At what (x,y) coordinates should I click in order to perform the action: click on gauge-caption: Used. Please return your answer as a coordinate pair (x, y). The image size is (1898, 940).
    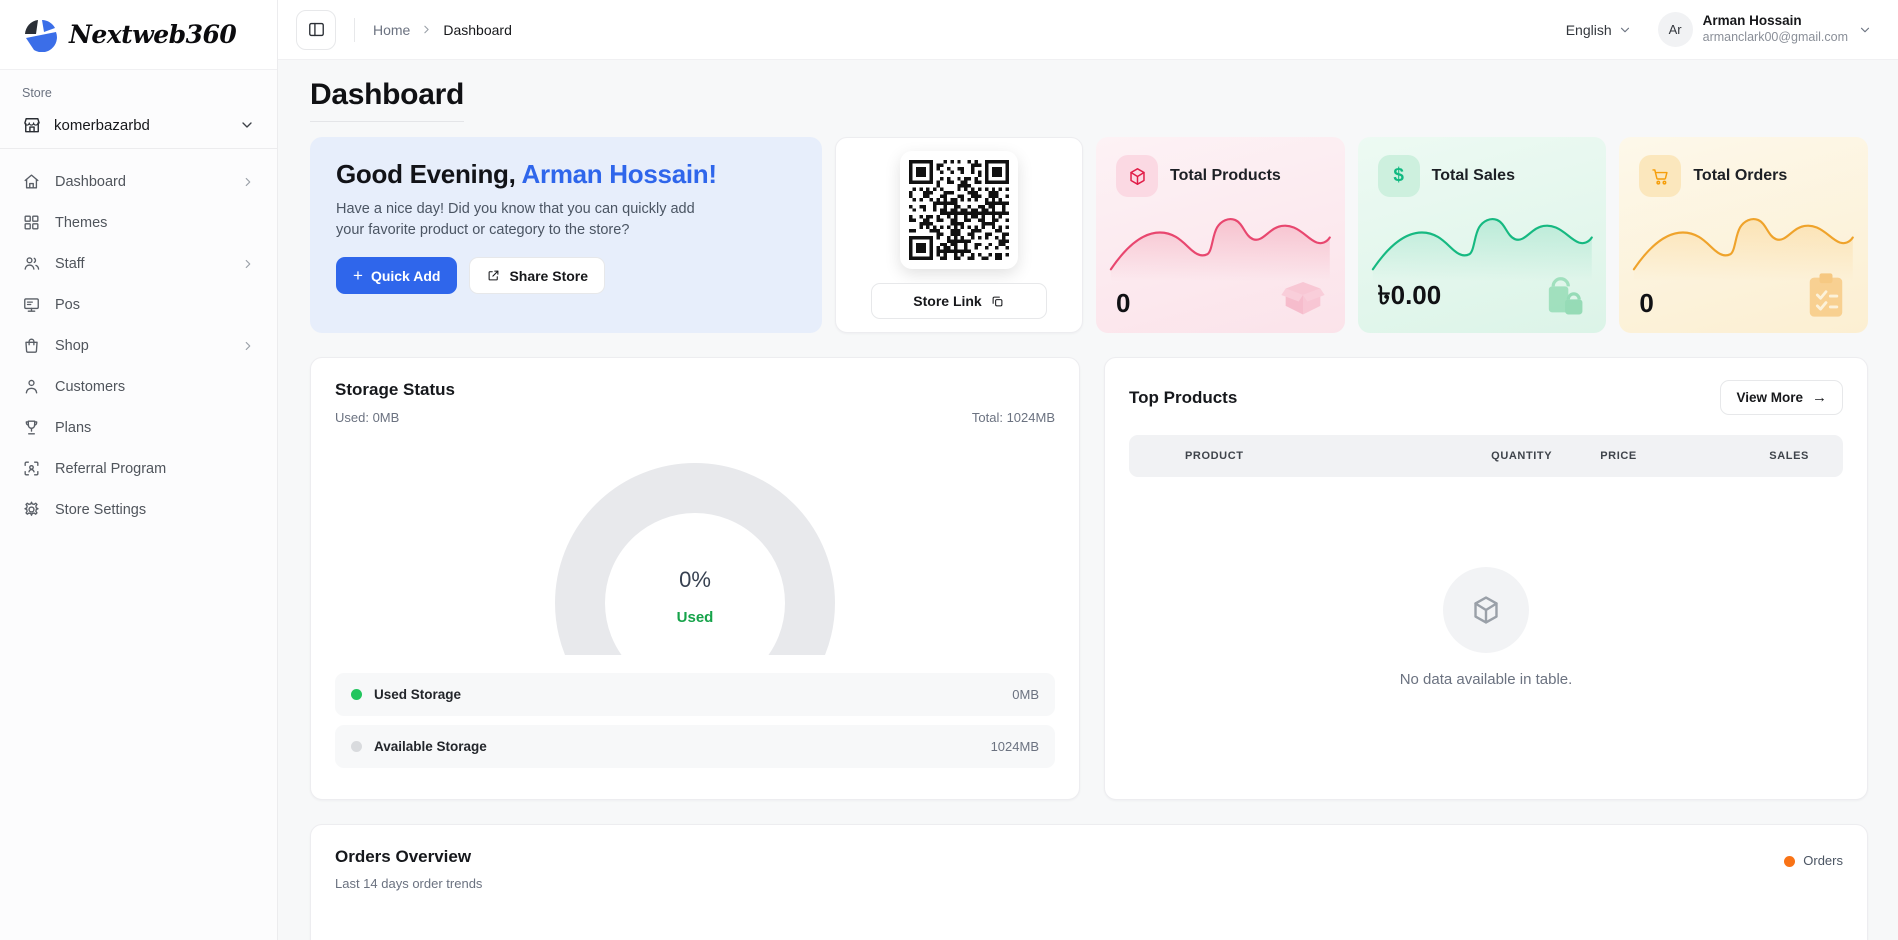
    Looking at the image, I should click on (695, 617).